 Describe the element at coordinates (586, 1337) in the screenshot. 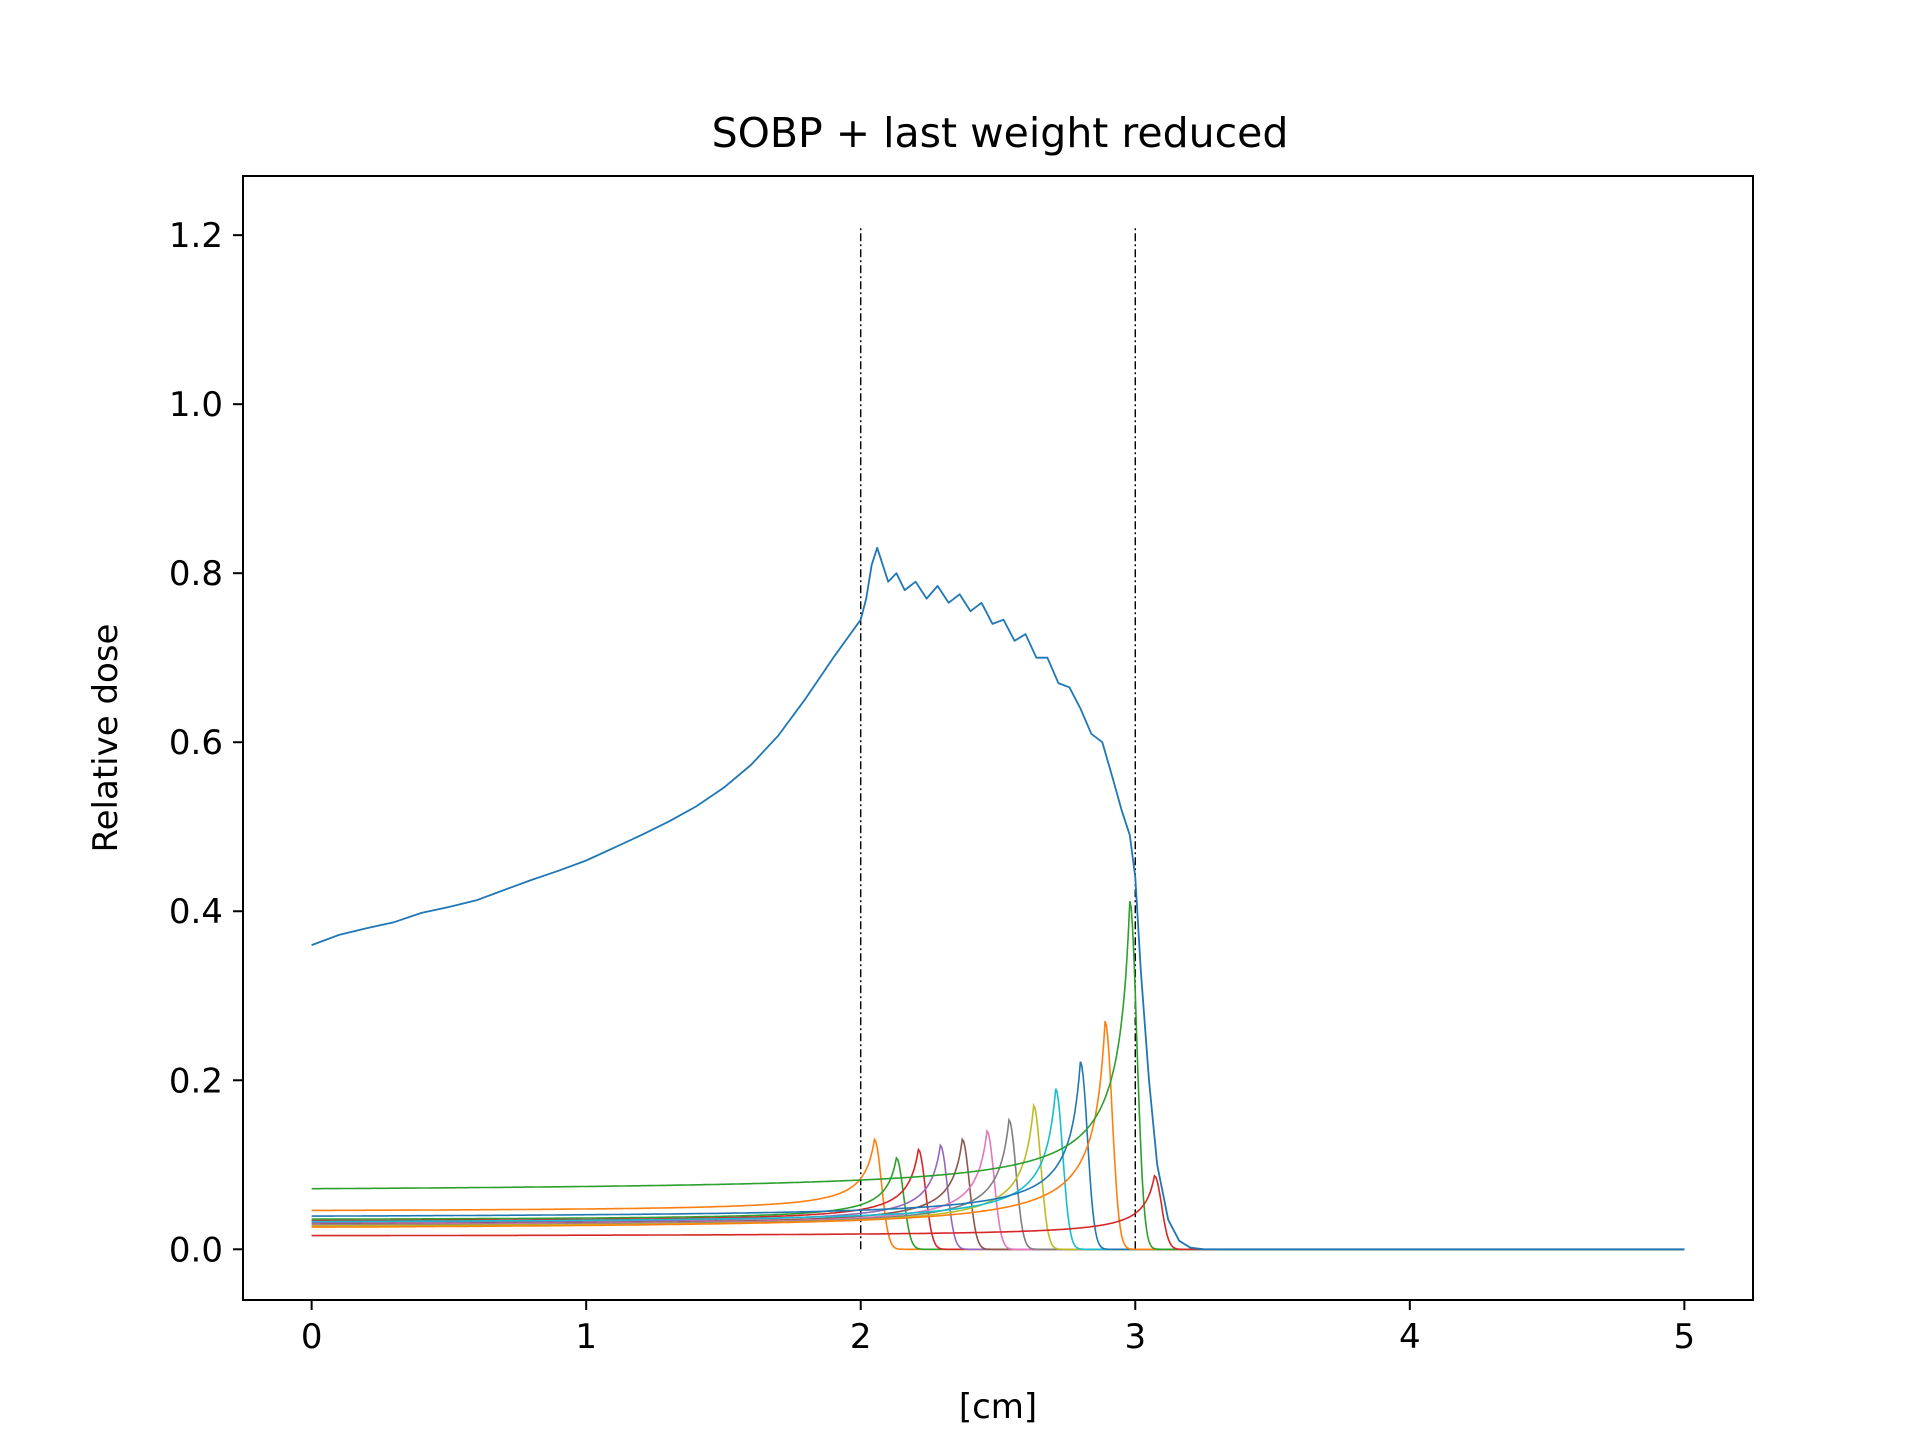

I see `x-tick-label: 1` at that location.